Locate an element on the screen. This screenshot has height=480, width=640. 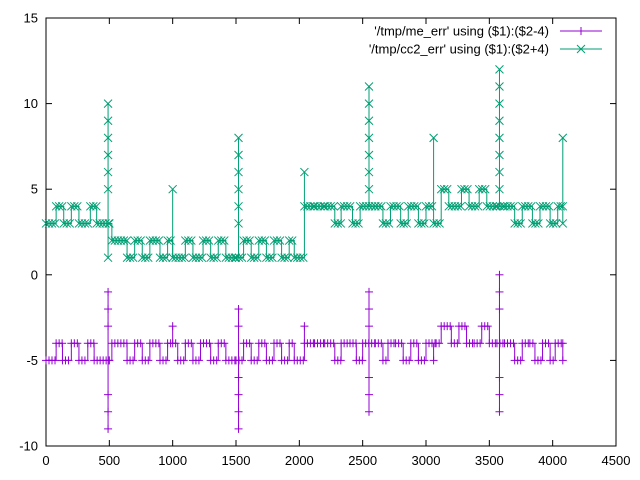
x-tick-label: 500 is located at coordinates (109, 460).